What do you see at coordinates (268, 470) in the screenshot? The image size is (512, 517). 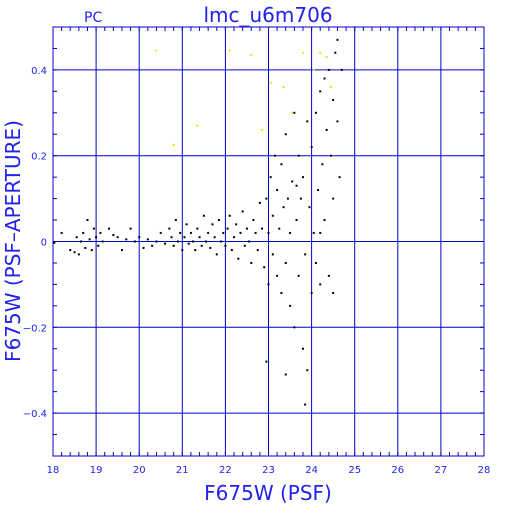 I see `x-tick-label: 23` at bounding box center [268, 470].